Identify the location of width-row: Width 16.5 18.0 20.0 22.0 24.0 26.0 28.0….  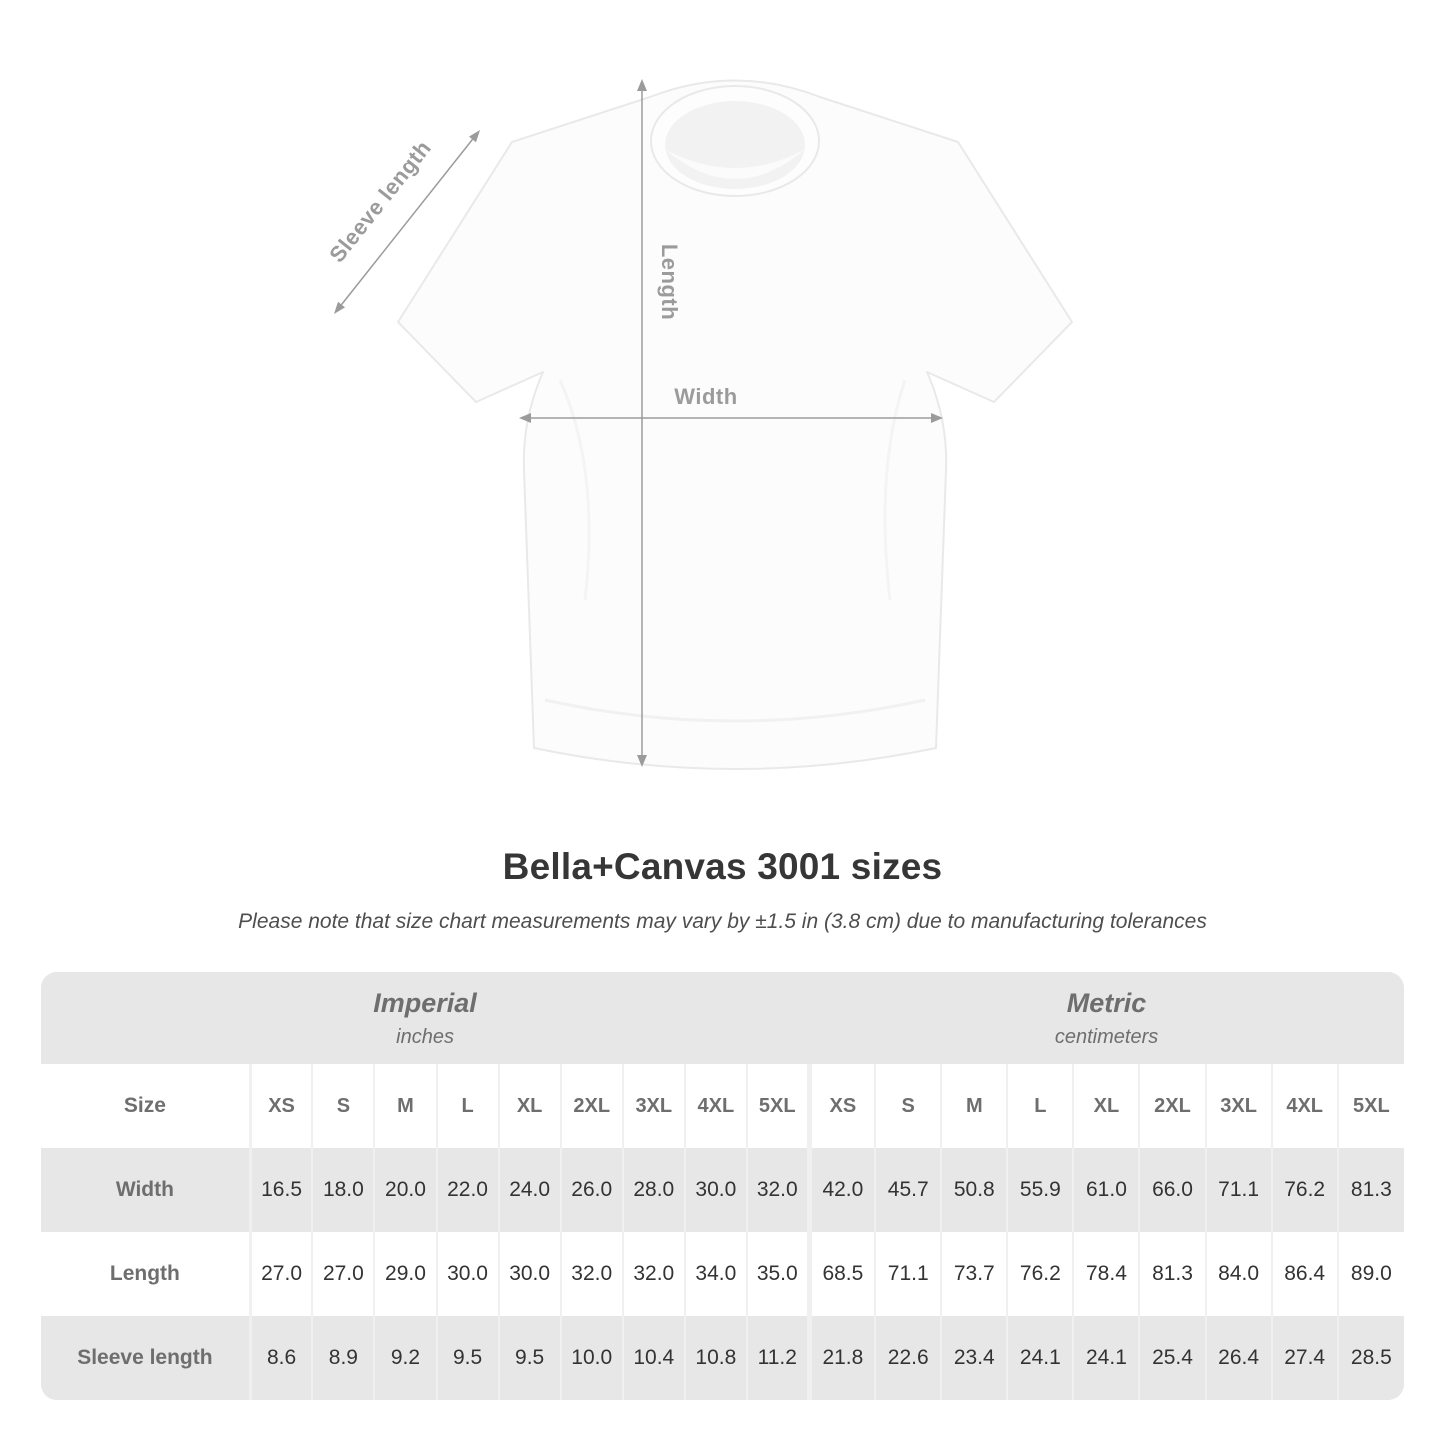
(722, 1190).